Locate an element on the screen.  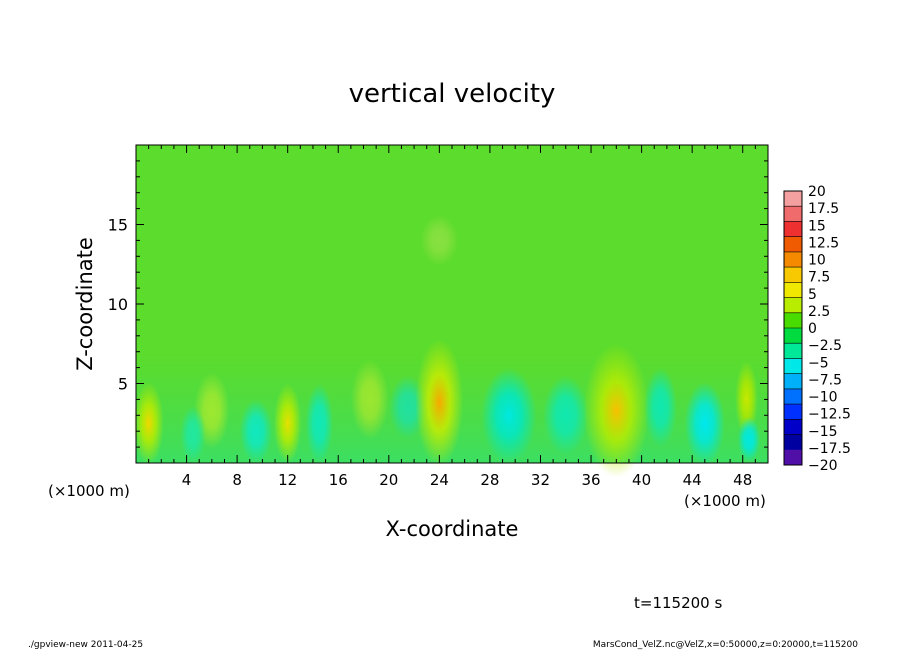
colorbar-label: −7.5 is located at coordinates (825, 380).